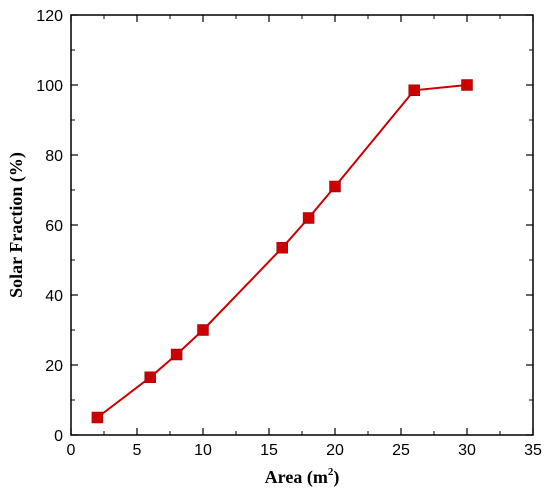 Image resolution: width=550 pixels, height=493 pixels. Describe the element at coordinates (54, 366) in the screenshot. I see `y-tick-label: 20` at that location.